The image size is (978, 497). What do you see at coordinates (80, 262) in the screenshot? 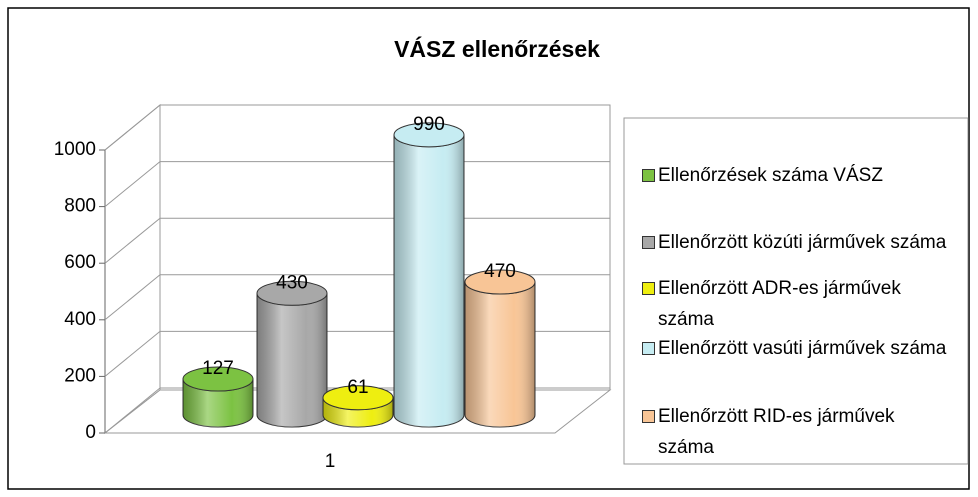
I see `y-tick-label: 600` at bounding box center [80, 262].